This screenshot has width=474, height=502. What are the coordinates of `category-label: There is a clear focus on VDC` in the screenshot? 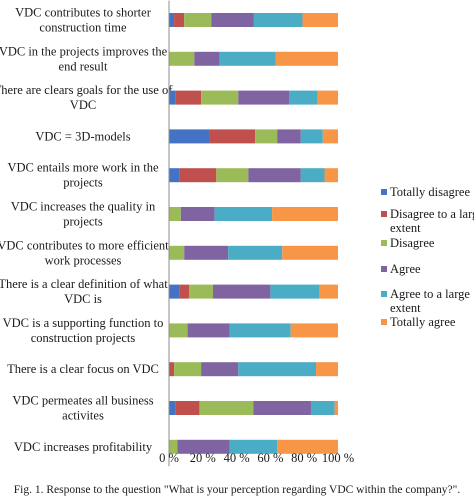 It's located at (83, 369).